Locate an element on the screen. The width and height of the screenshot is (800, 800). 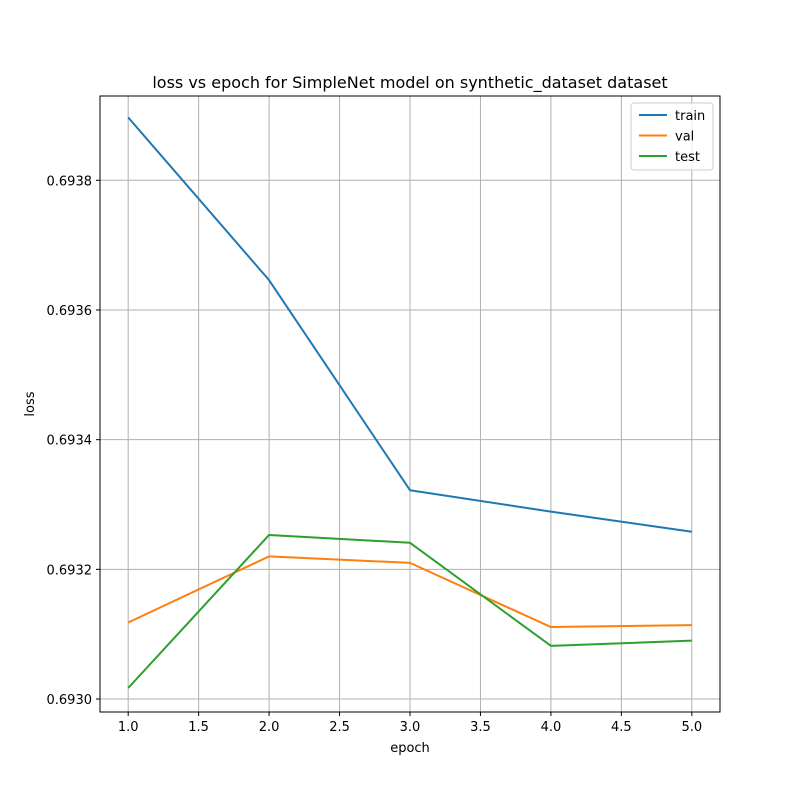
legend-box is located at coordinates (672, 136).